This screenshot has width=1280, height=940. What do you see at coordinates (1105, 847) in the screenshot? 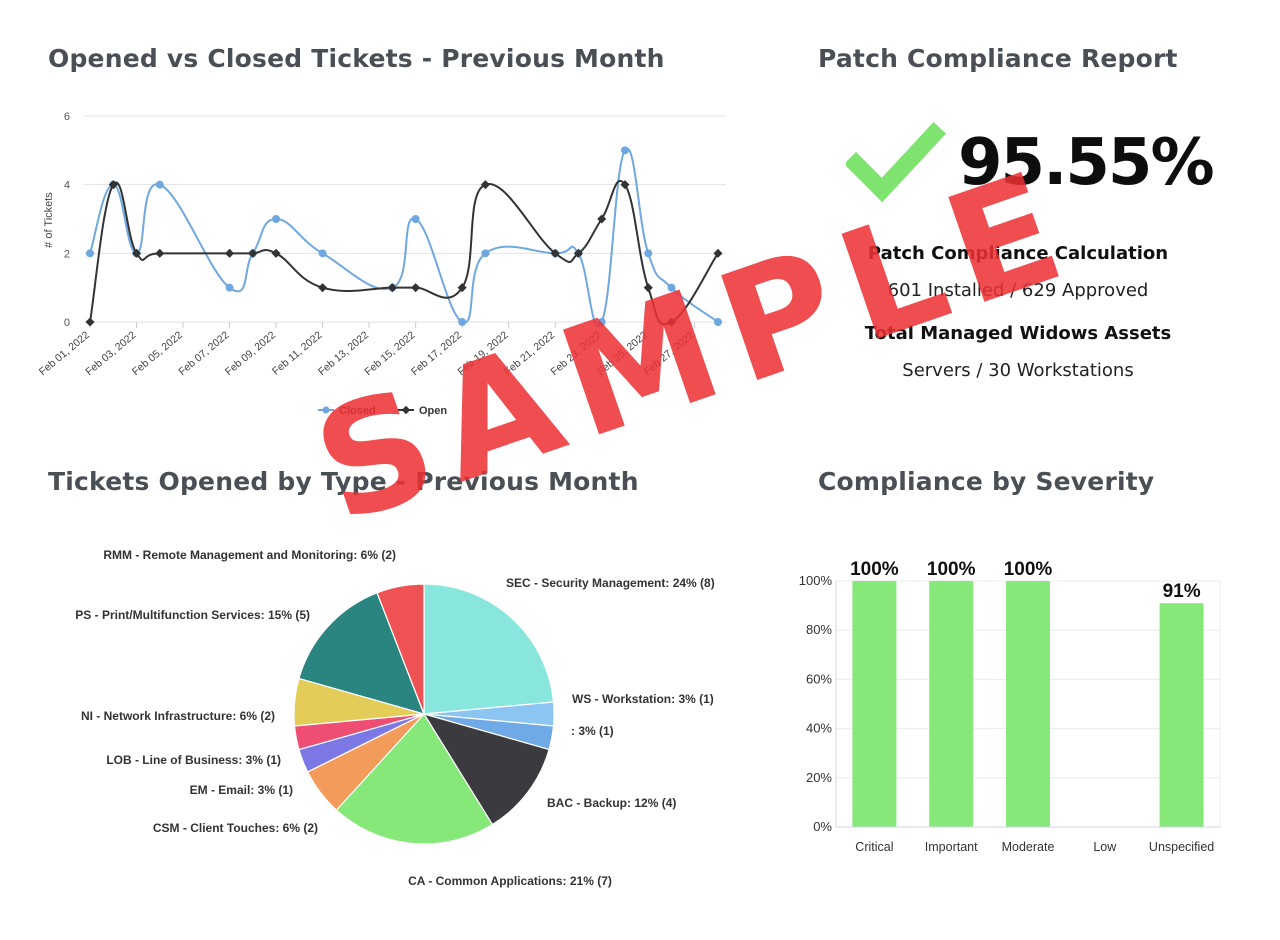
I see `x-tick-label: Low` at bounding box center [1105, 847].